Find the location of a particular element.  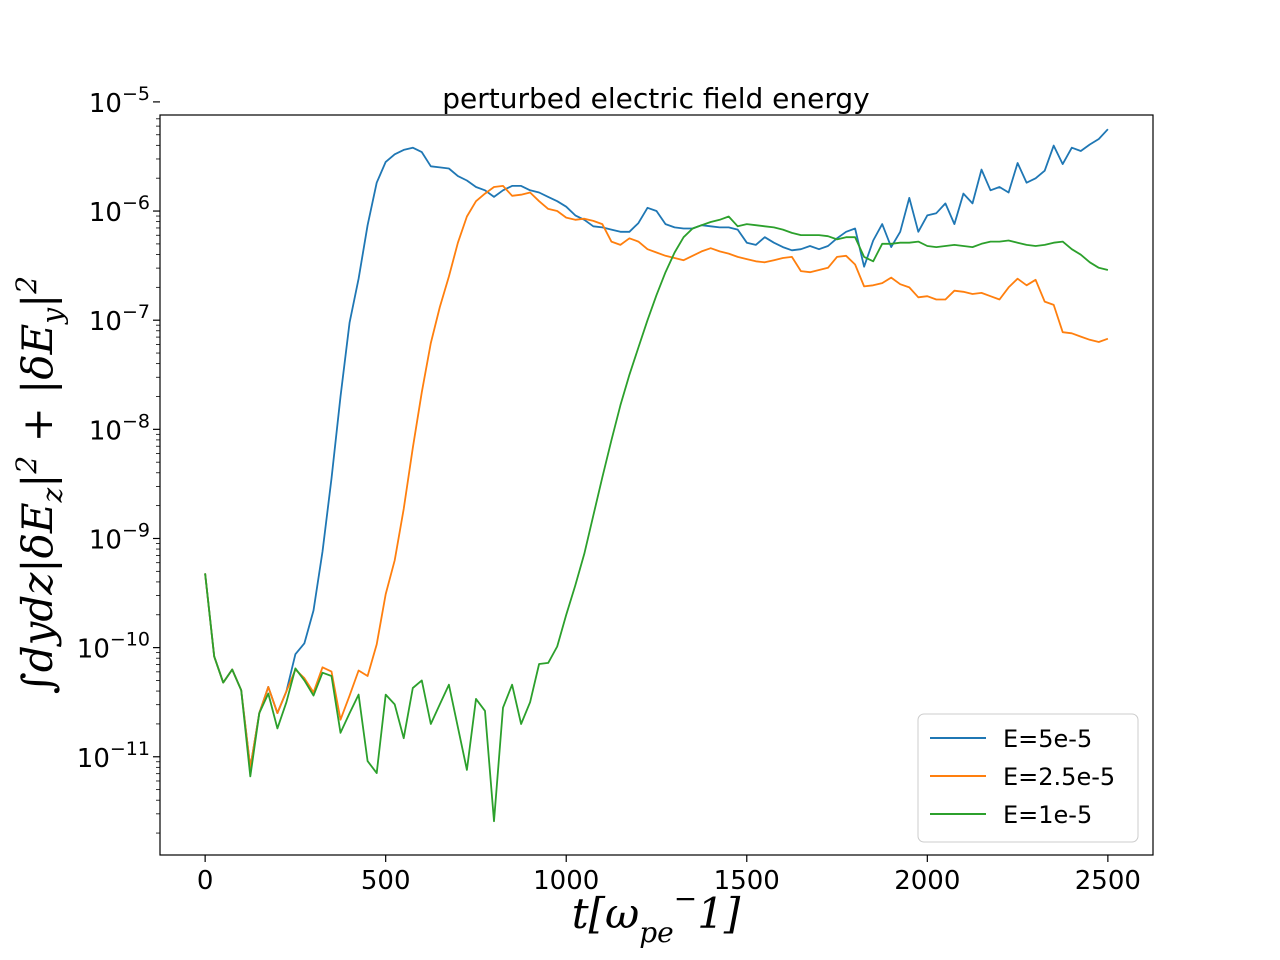

legend: E=5e-5 E=2.5e-5 E=1e-5 is located at coordinates (1028, 778).